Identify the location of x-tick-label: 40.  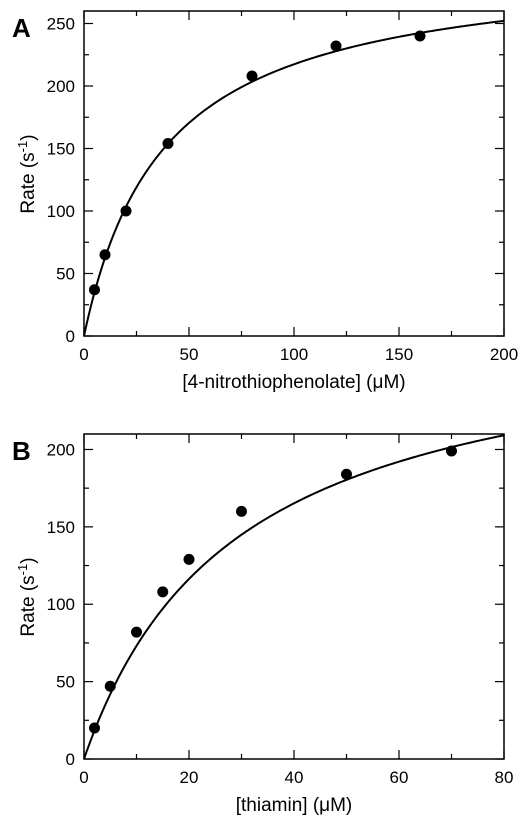
(294, 777).